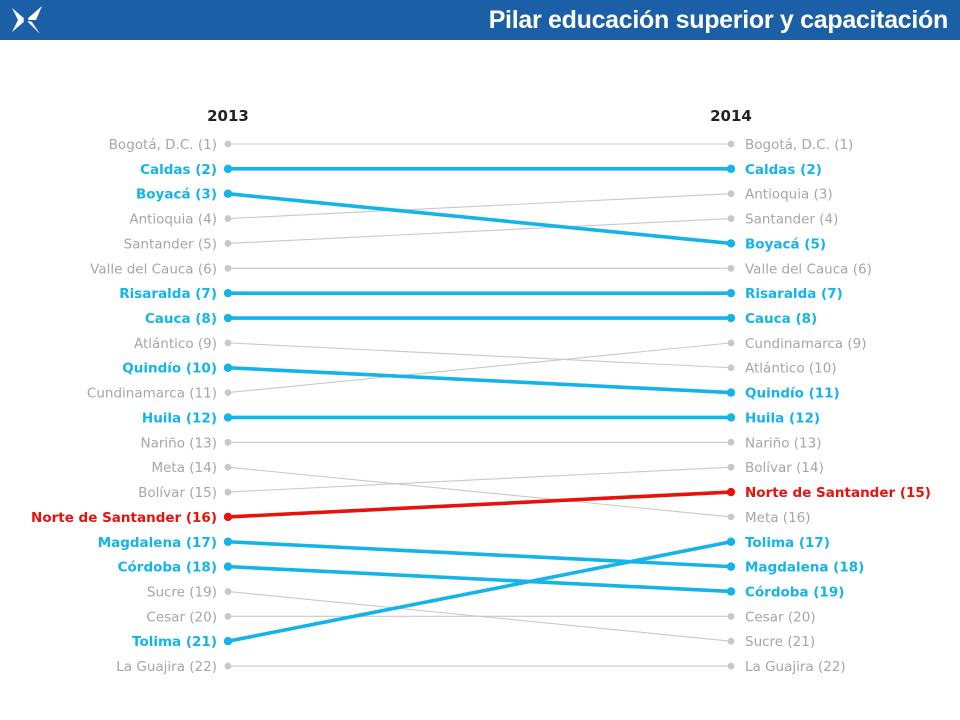 Image resolution: width=960 pixels, height=720 pixels. I want to click on slope-line-magdalena, so click(479, 554).